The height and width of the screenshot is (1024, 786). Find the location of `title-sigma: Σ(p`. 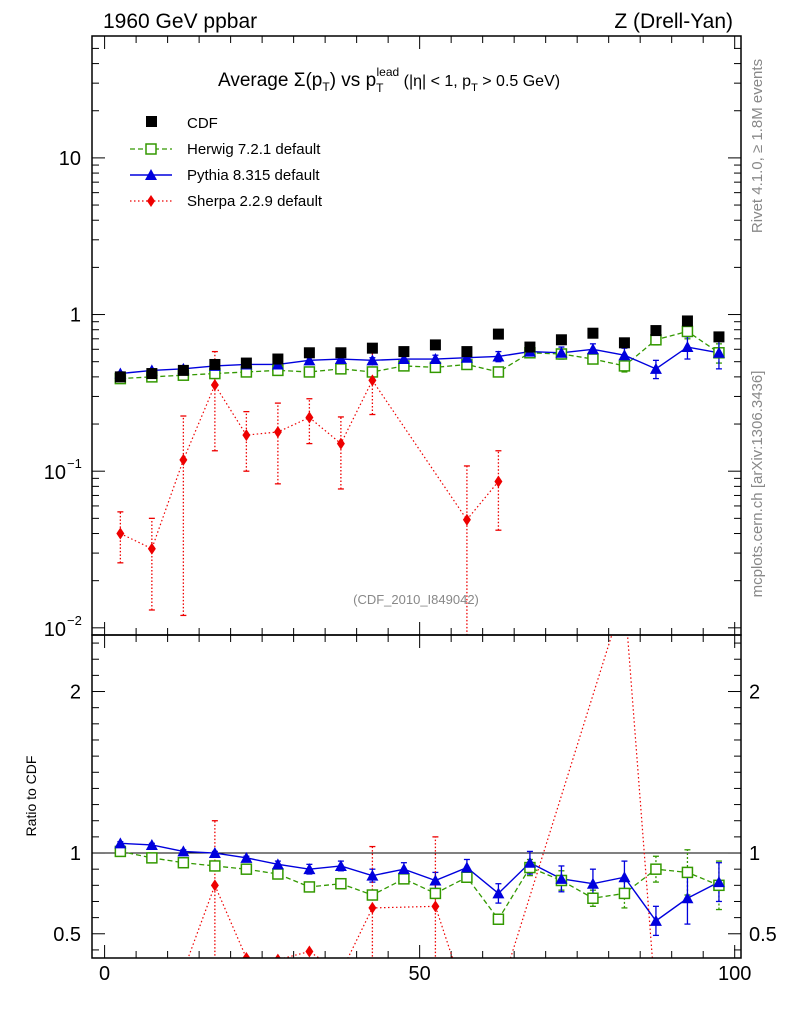

title-sigma: Σ(p is located at coordinates (308, 80).